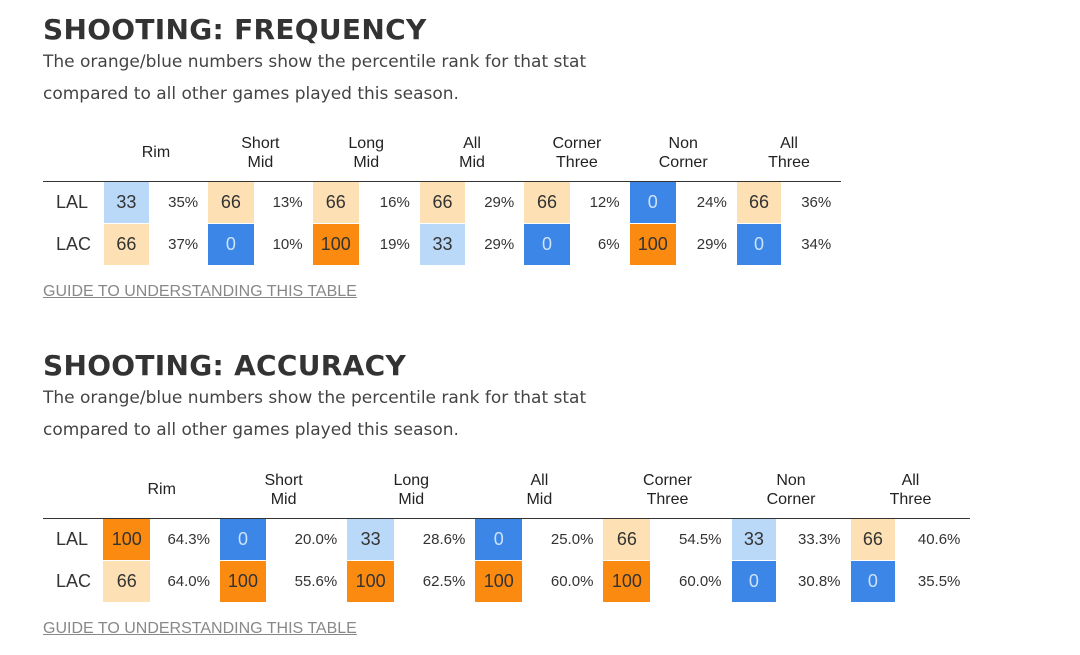  What do you see at coordinates (813, 539) in the screenshot?
I see `stat-value: 33.3%` at bounding box center [813, 539].